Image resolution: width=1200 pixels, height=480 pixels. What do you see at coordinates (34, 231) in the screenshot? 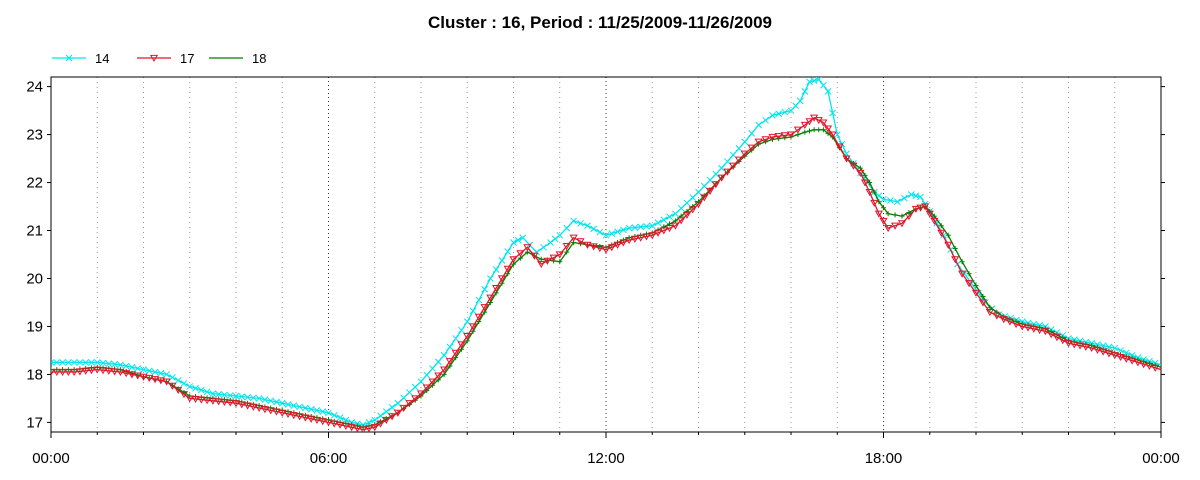
I see `y-tick-label: 21` at bounding box center [34, 231].